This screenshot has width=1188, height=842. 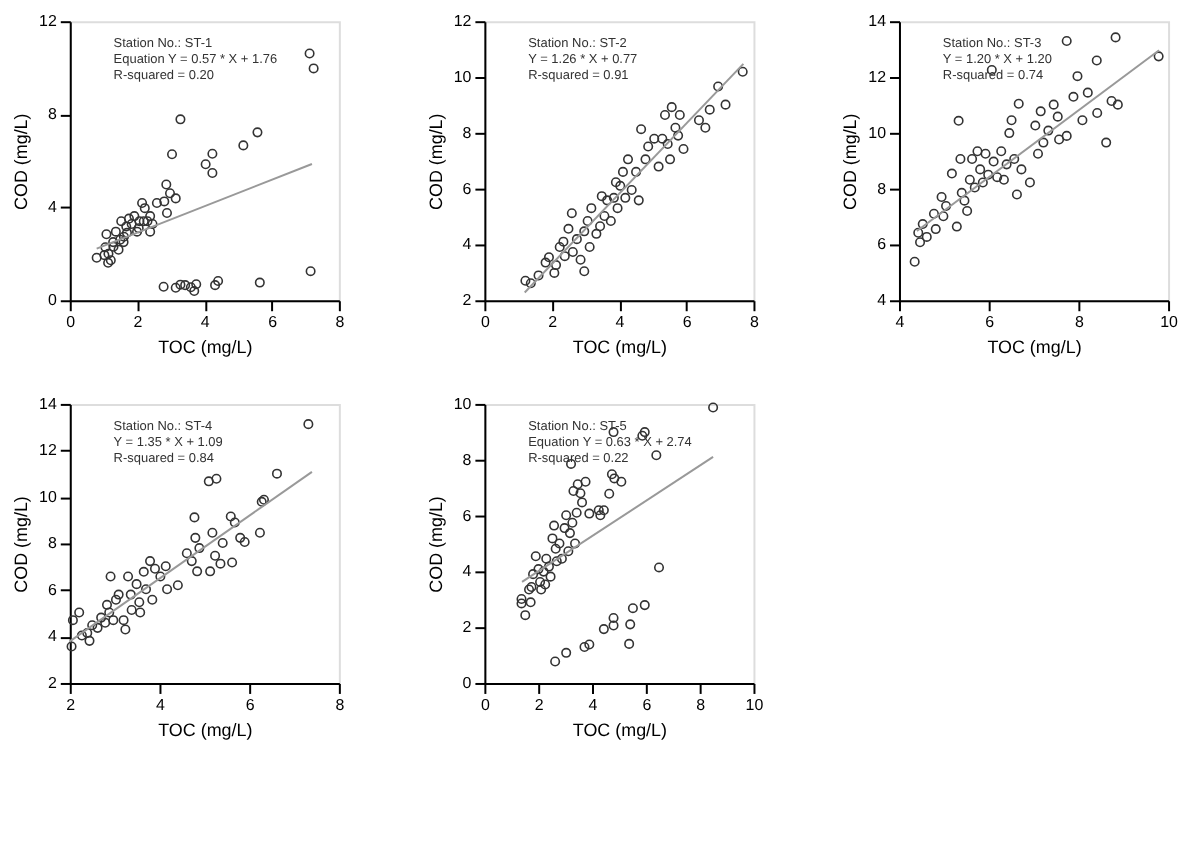 What do you see at coordinates (48, 403) in the screenshot?
I see `y-tick-label: 14` at bounding box center [48, 403].